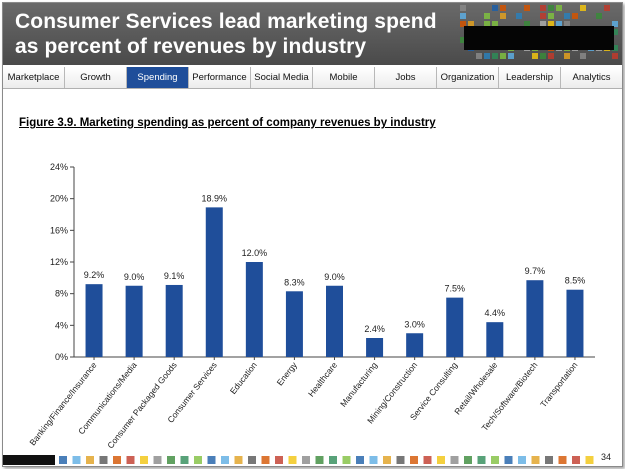 The width and height of the screenshot is (625, 469). What do you see at coordinates (96, 77) in the screenshot?
I see `tab-growth: Growth` at bounding box center [96, 77].